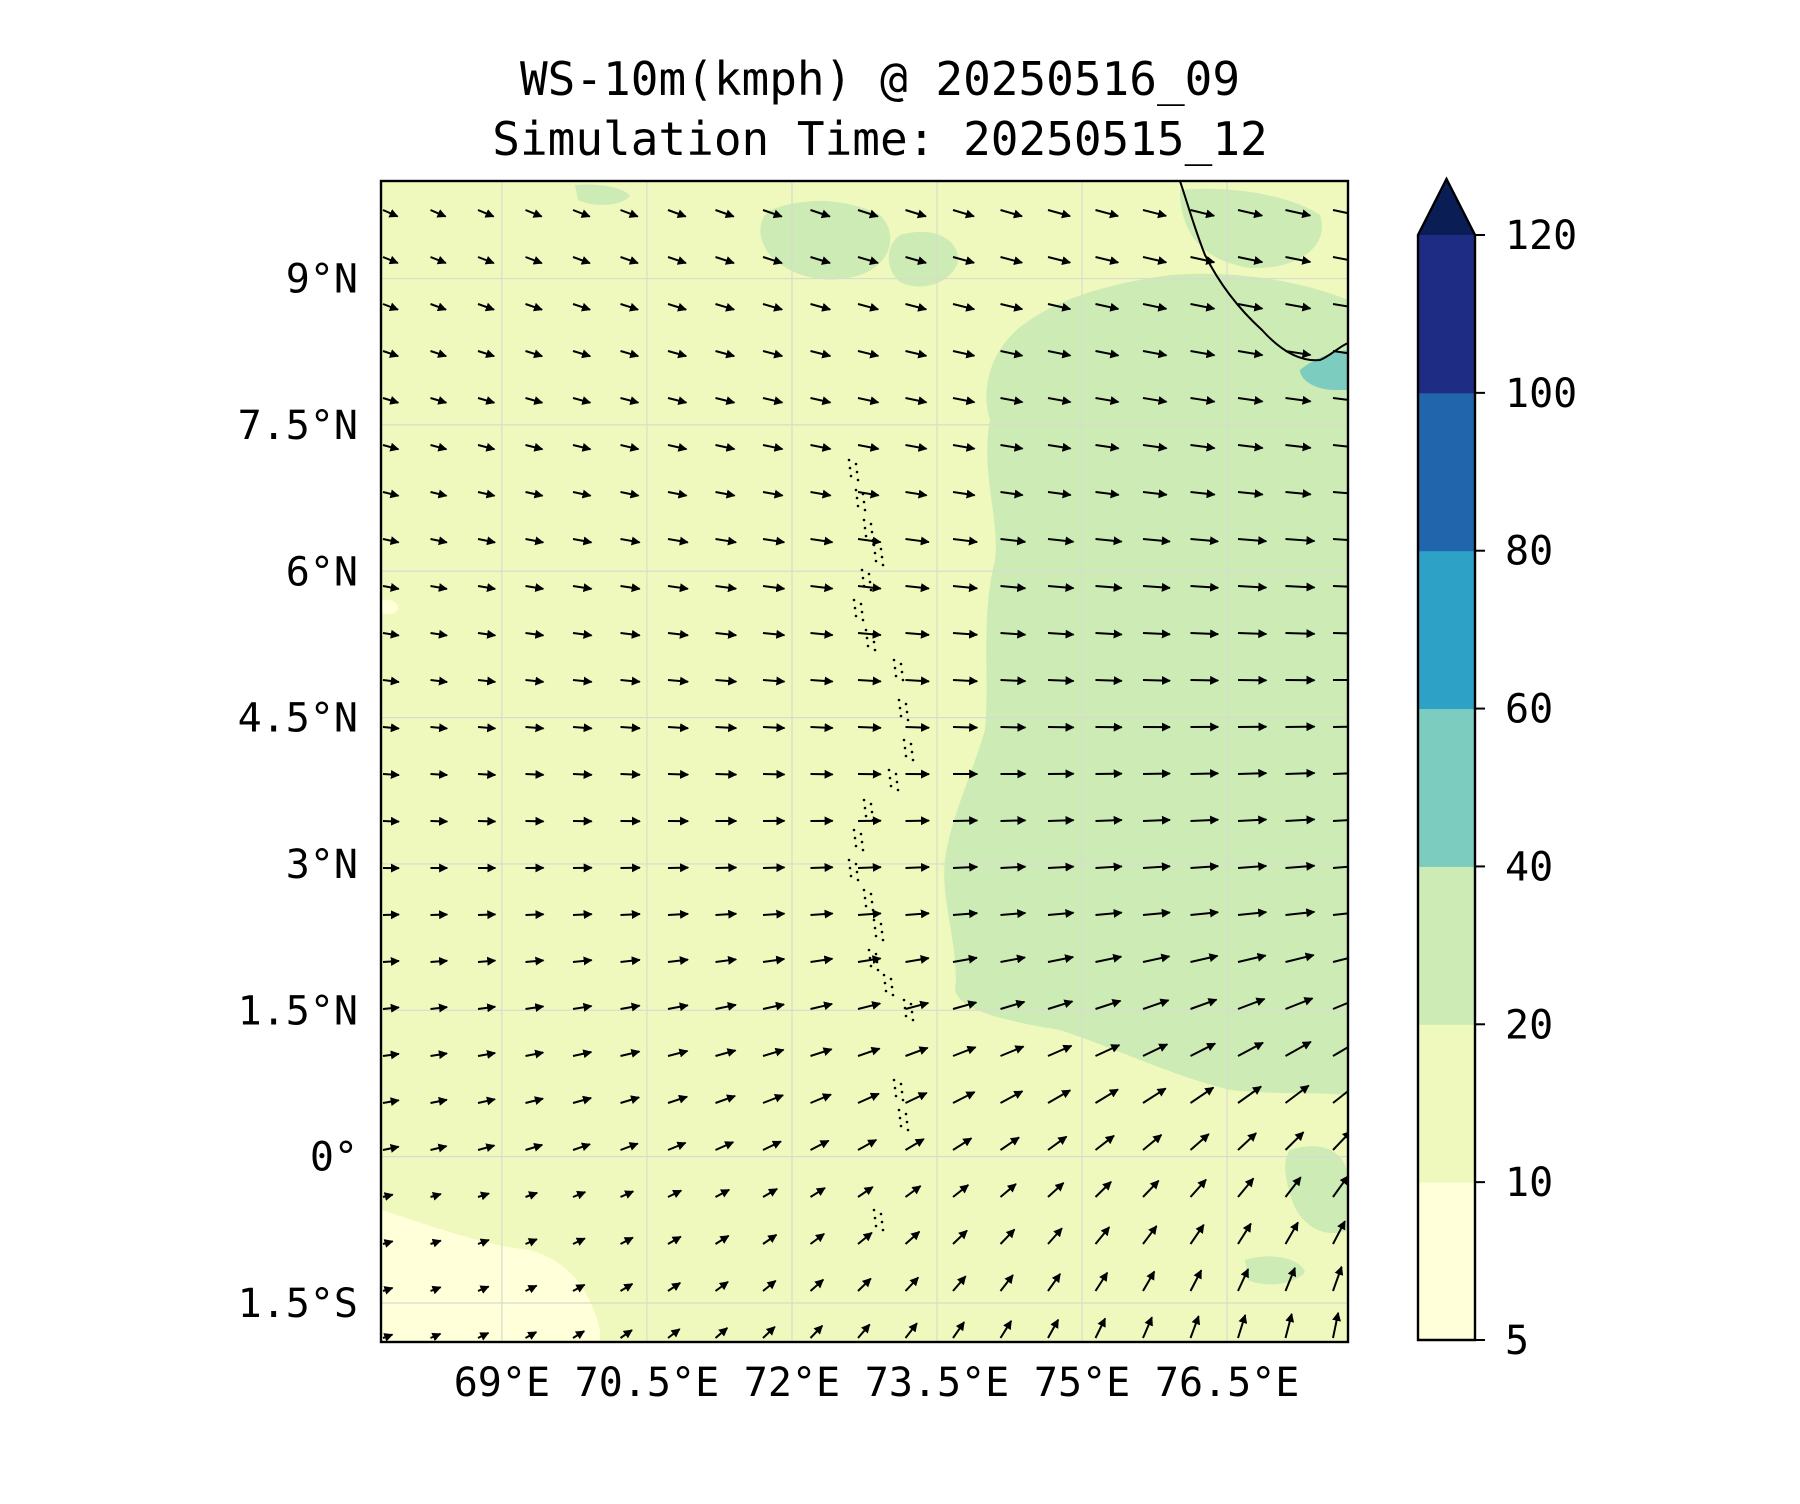 The height and width of the screenshot is (1504, 1800). I want to click on colorbar-label-0: 5, so click(1517, 1341).